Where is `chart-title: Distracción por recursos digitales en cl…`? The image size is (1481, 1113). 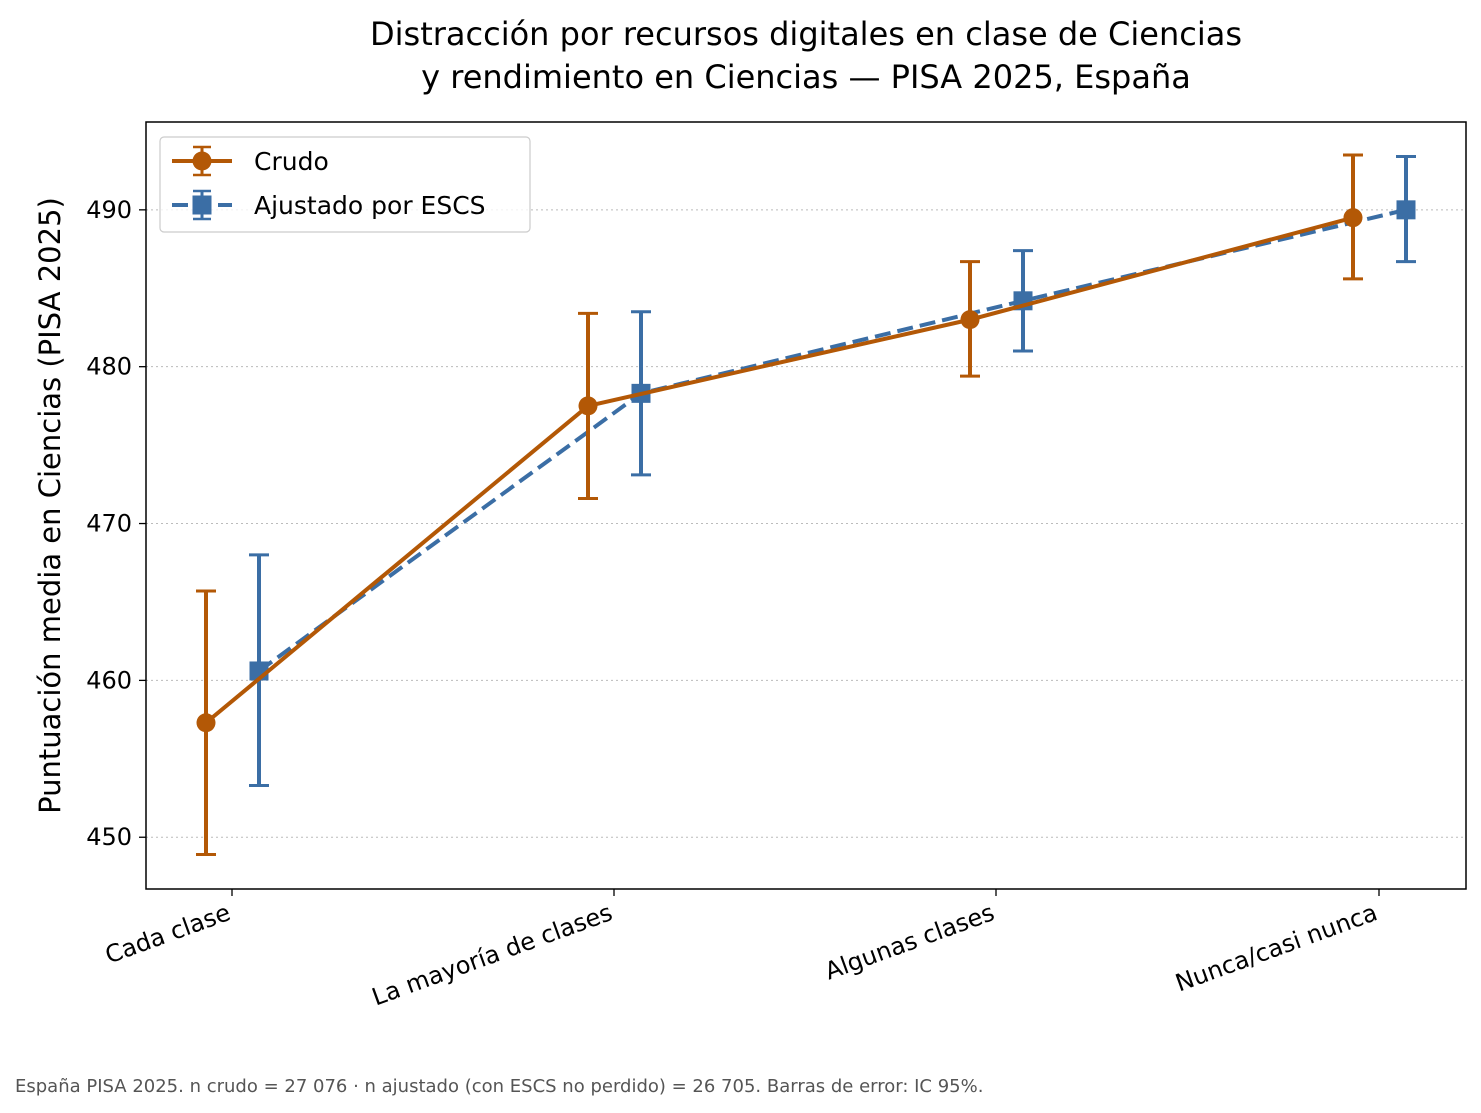 chart-title: Distracción por recursos digitales en cl… is located at coordinates (806, 55).